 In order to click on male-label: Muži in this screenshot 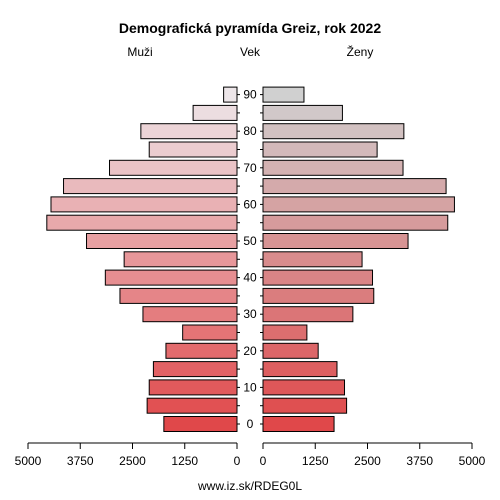, I will do `click(139, 52)`.